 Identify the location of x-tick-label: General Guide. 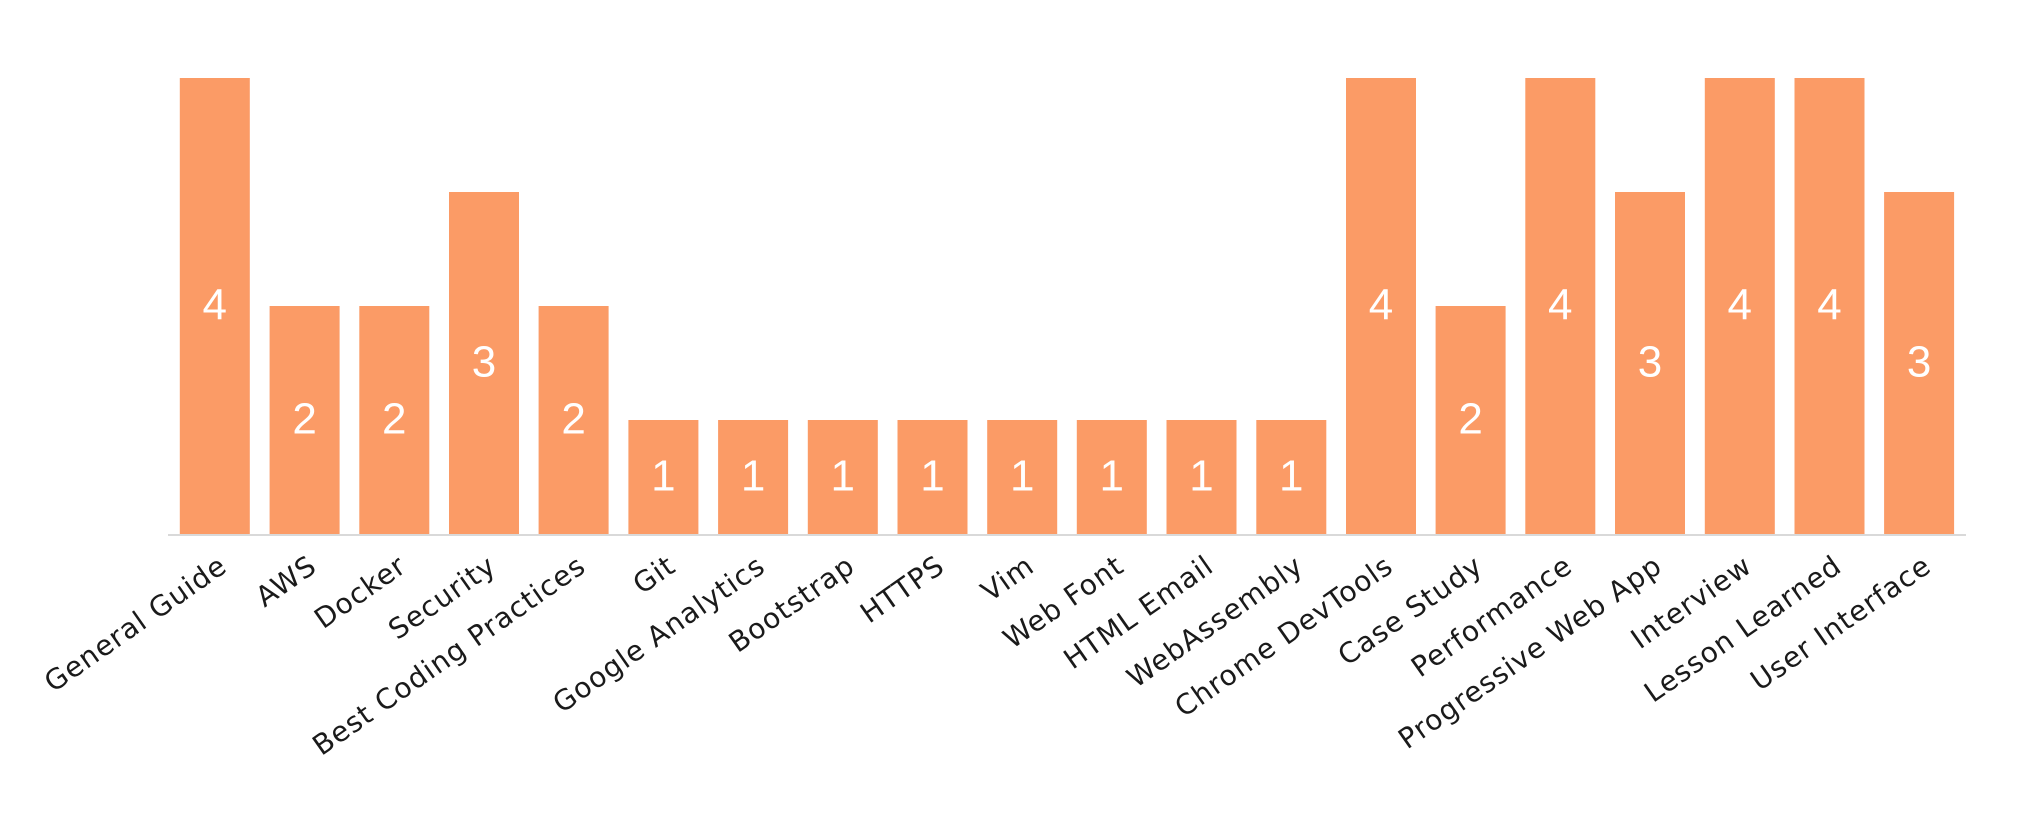
(135, 624).